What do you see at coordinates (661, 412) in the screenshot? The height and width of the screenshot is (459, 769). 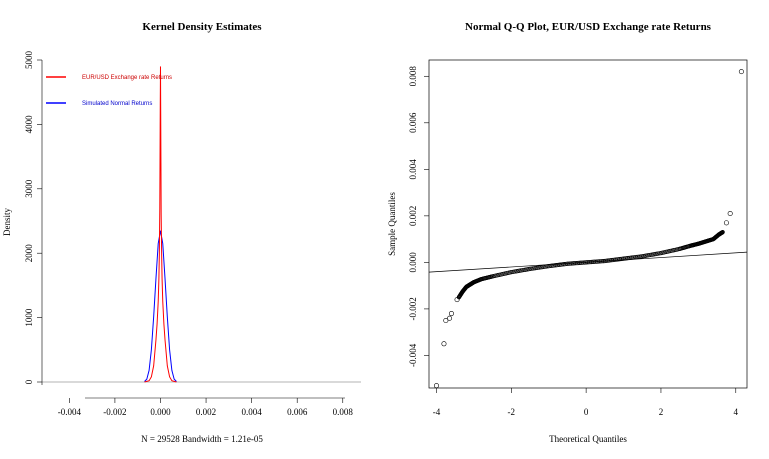 I see `qq-x-tick-label: 2` at bounding box center [661, 412].